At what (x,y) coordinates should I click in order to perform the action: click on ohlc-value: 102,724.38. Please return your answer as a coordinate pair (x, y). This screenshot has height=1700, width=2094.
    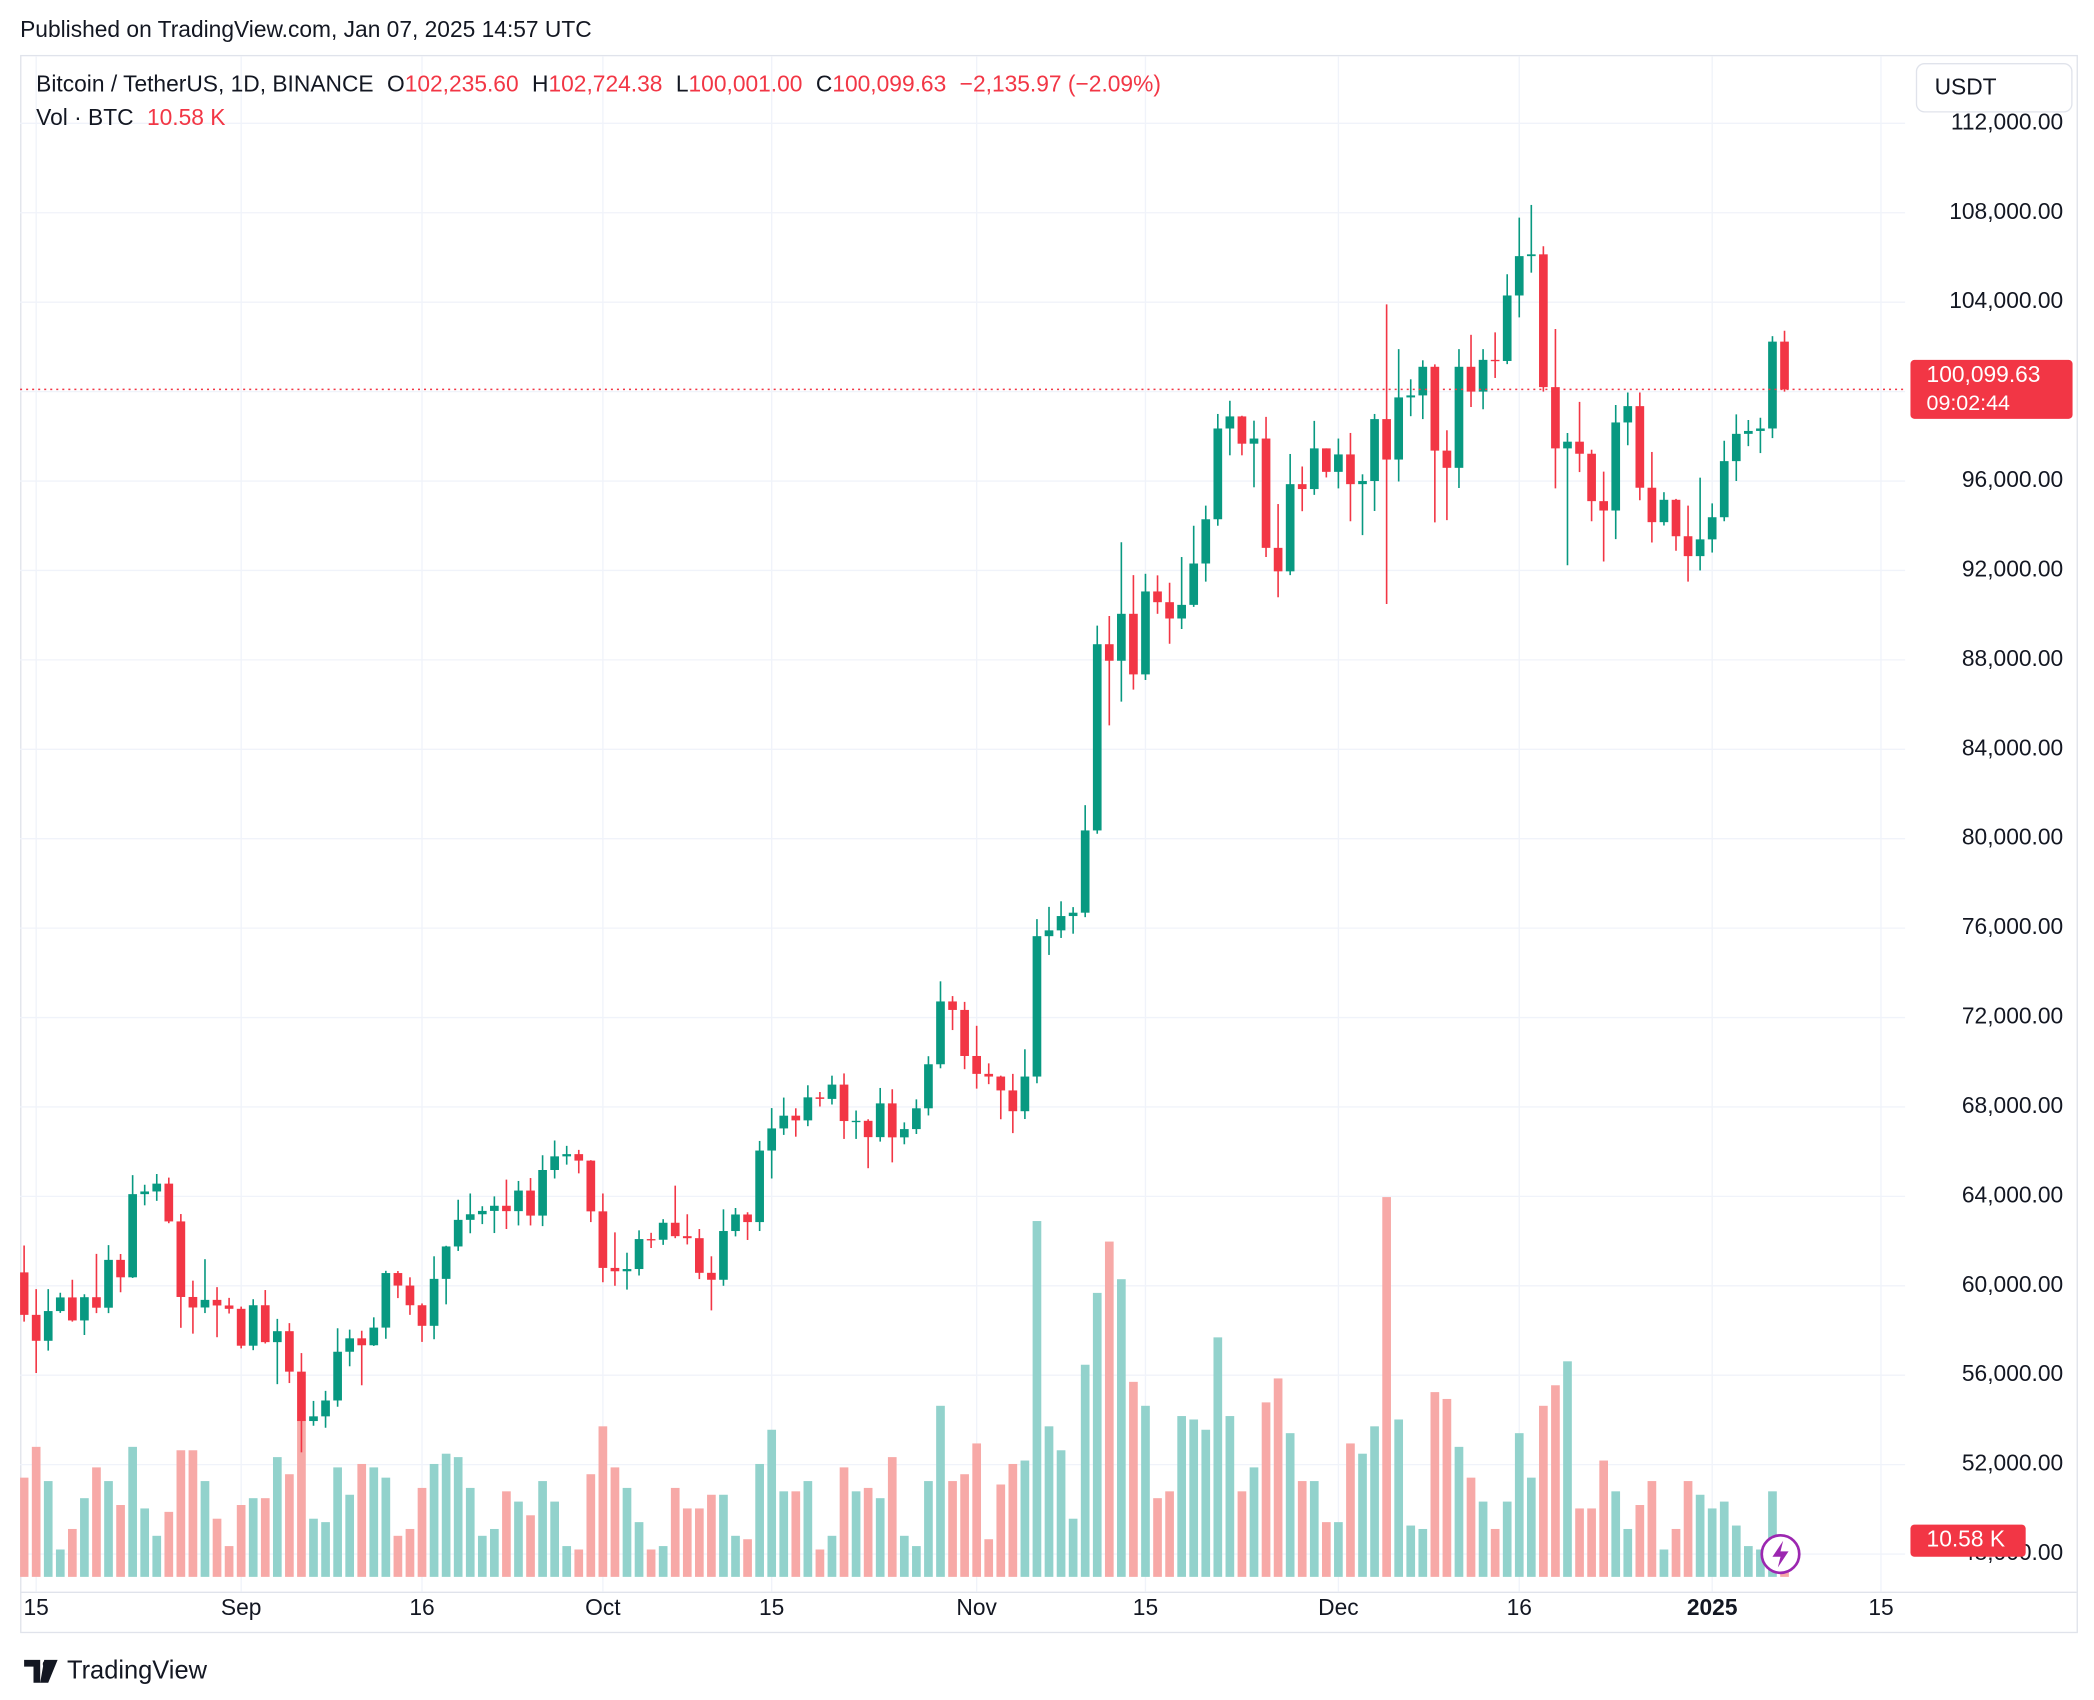
    Looking at the image, I should click on (605, 84).